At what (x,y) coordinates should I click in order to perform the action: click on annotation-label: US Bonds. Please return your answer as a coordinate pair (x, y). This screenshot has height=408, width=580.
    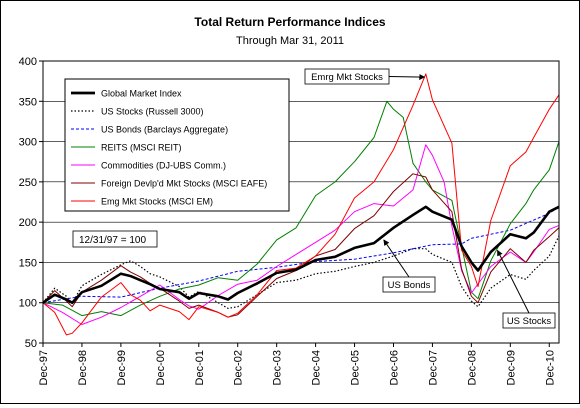
    Looking at the image, I should click on (409, 285).